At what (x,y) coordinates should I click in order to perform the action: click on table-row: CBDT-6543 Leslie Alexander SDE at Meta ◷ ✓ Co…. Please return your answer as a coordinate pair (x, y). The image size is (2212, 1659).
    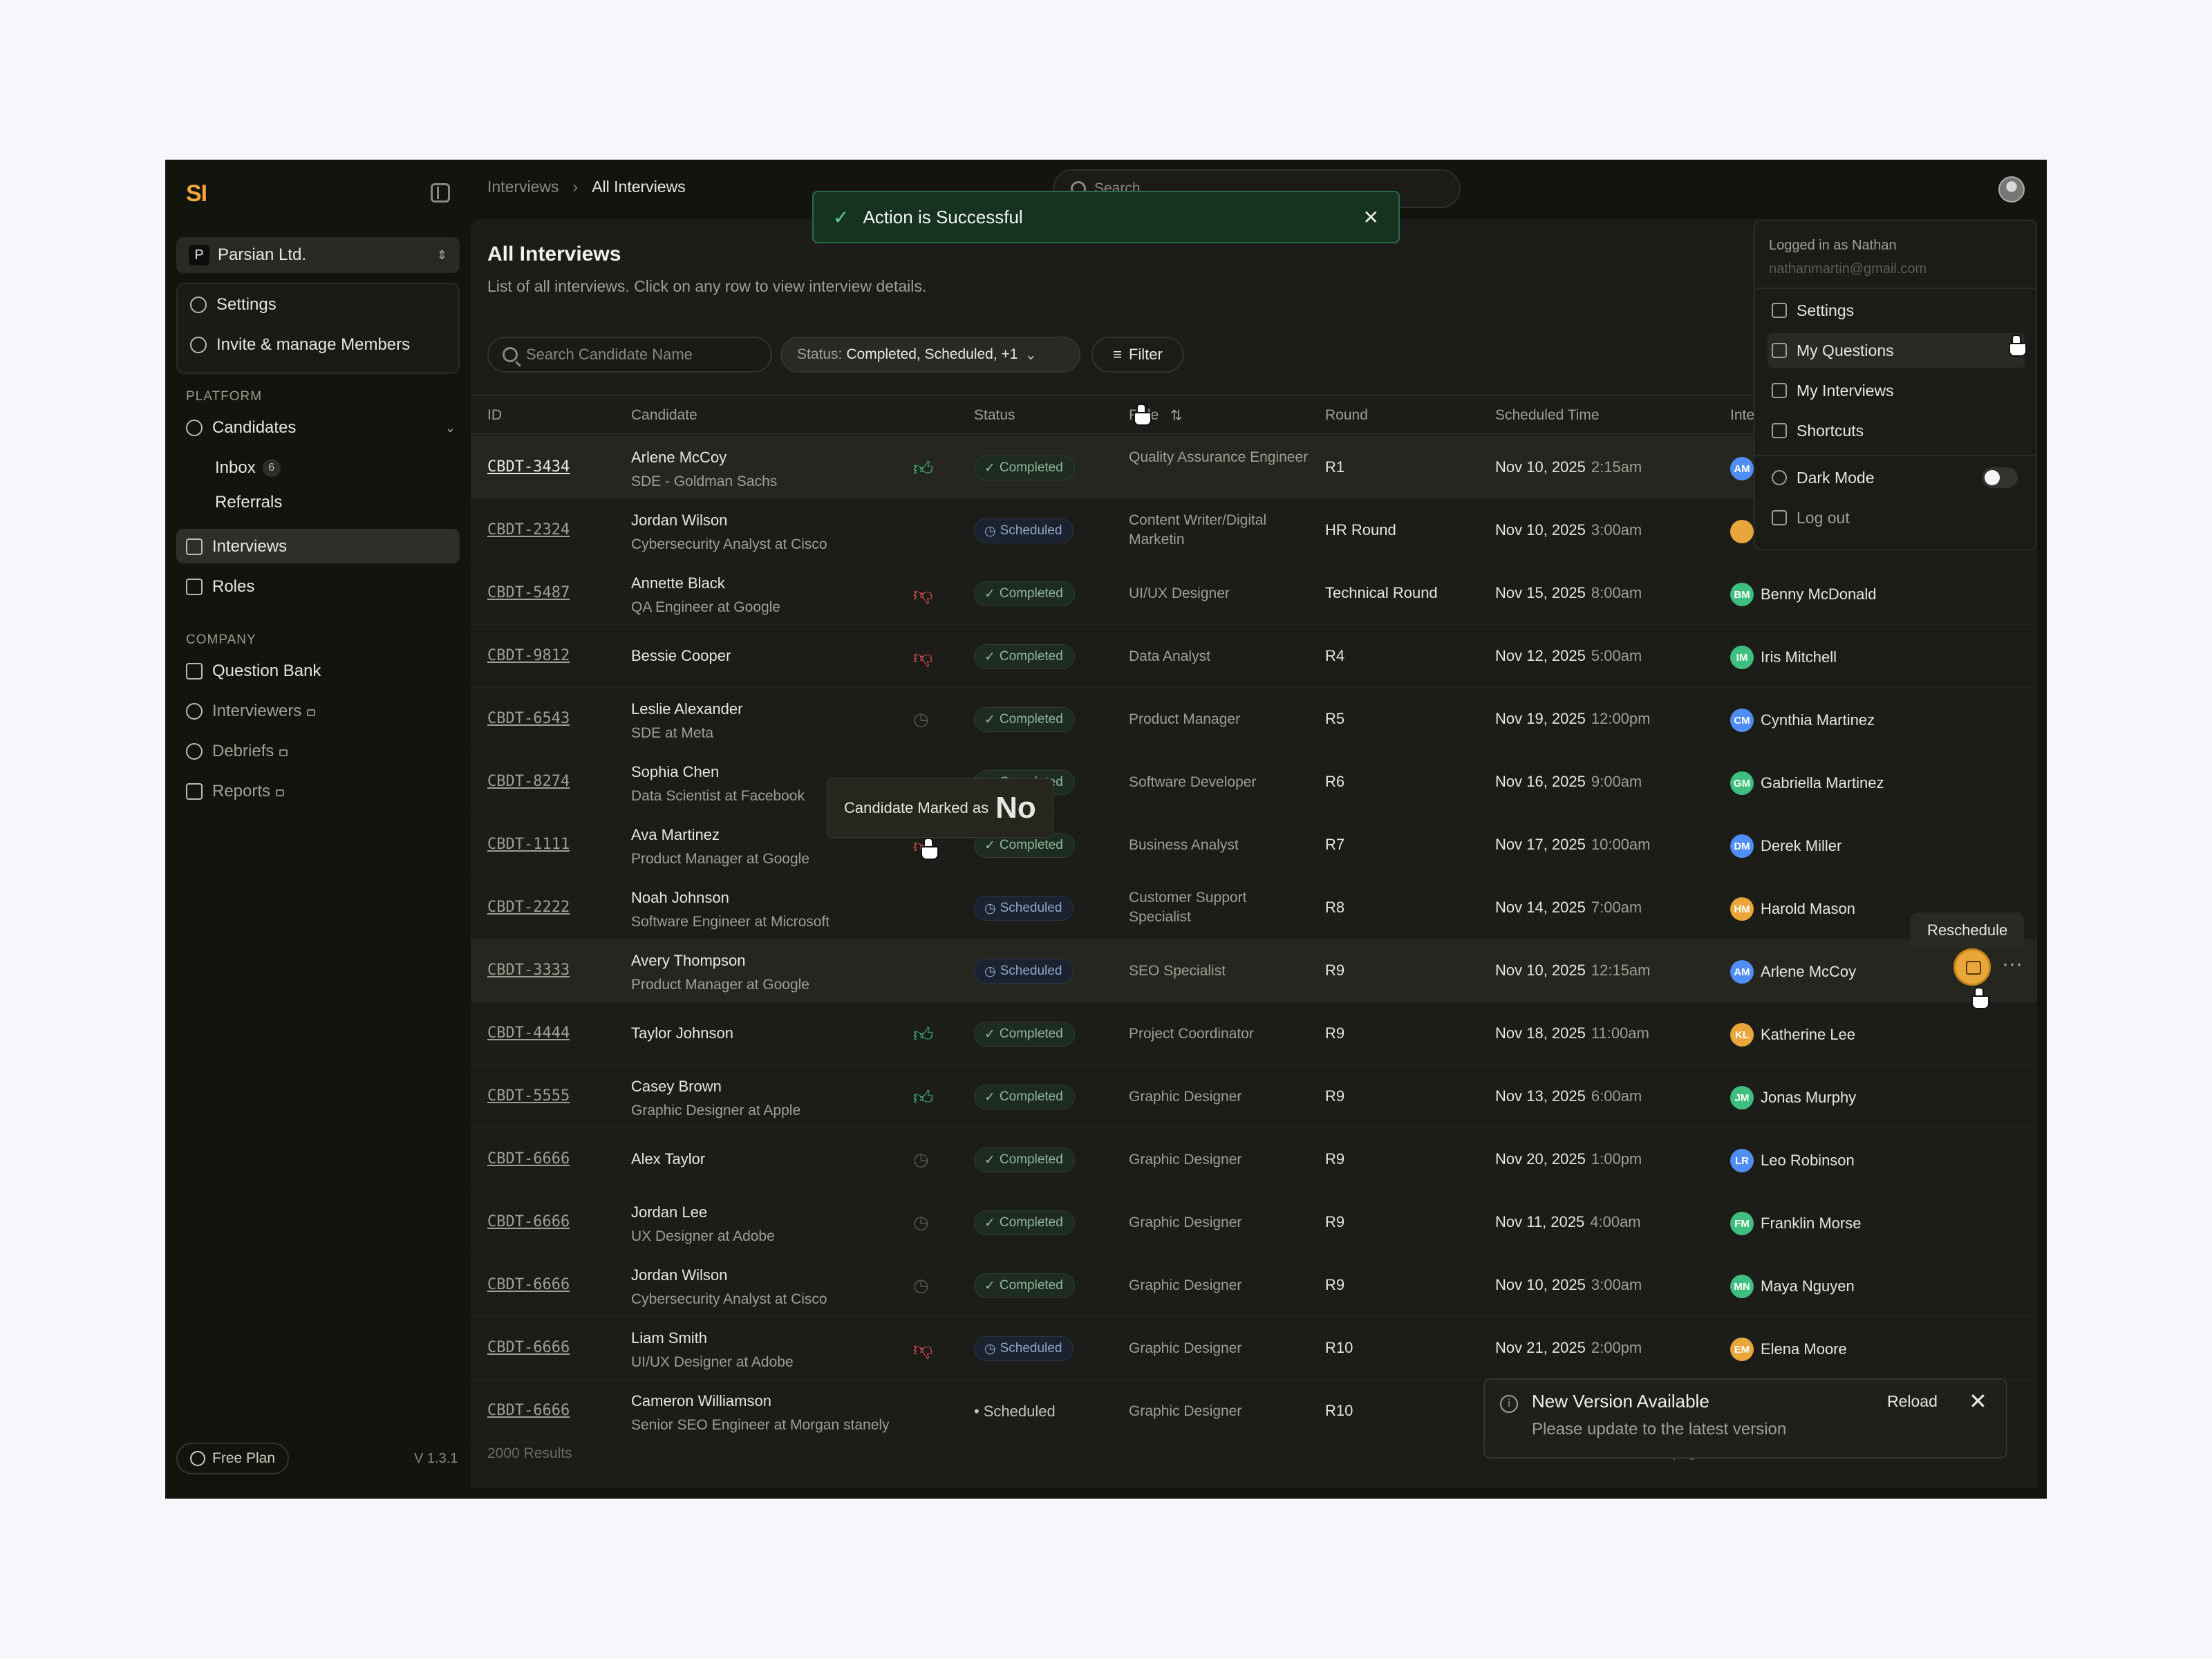
    Looking at the image, I should click on (1254, 719).